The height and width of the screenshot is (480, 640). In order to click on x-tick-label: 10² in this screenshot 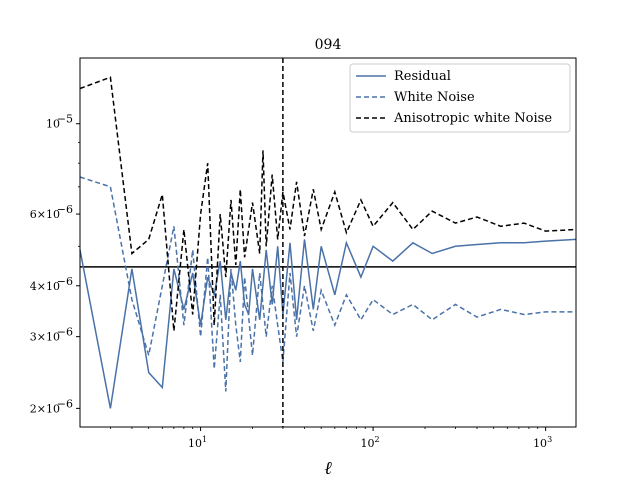, I will do `click(370, 442)`.